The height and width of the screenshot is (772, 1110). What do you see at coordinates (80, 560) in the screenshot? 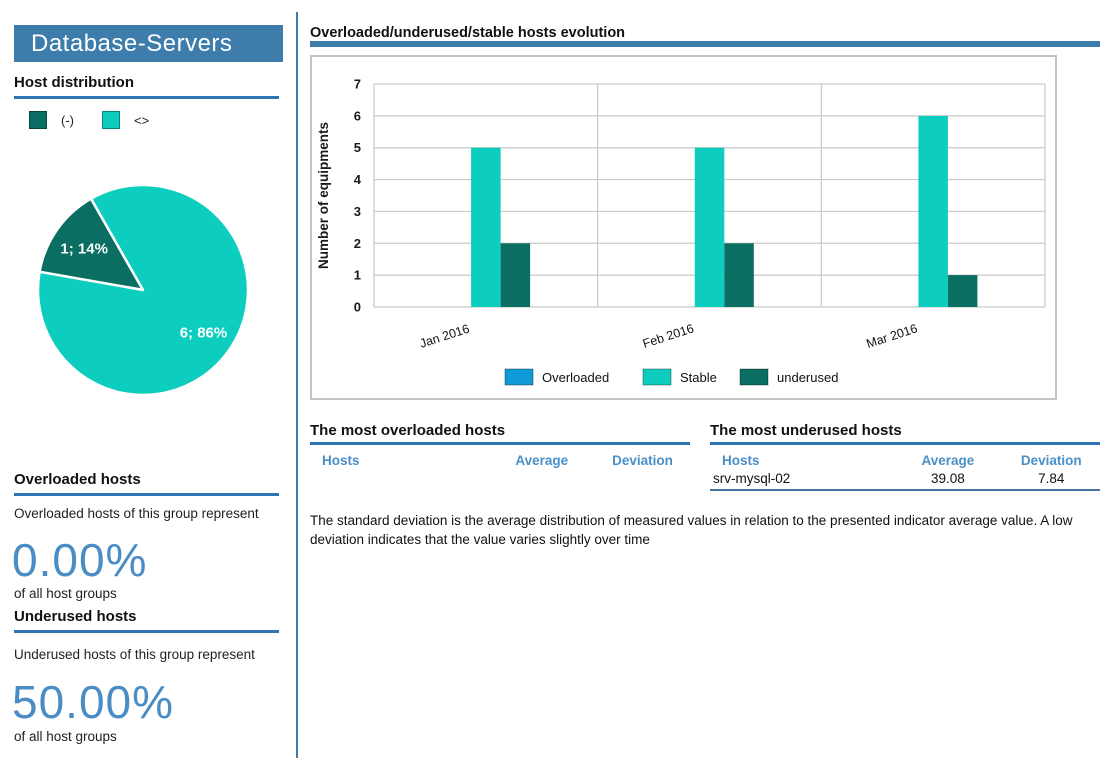
I see `overloaded-percent-value: 0.00%` at bounding box center [80, 560].